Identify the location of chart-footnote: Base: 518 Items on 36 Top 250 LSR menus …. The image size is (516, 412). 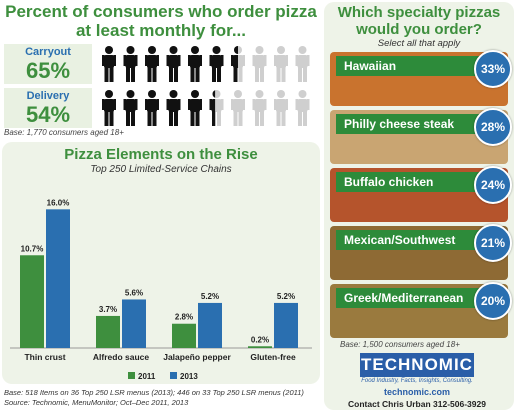
(164, 398).